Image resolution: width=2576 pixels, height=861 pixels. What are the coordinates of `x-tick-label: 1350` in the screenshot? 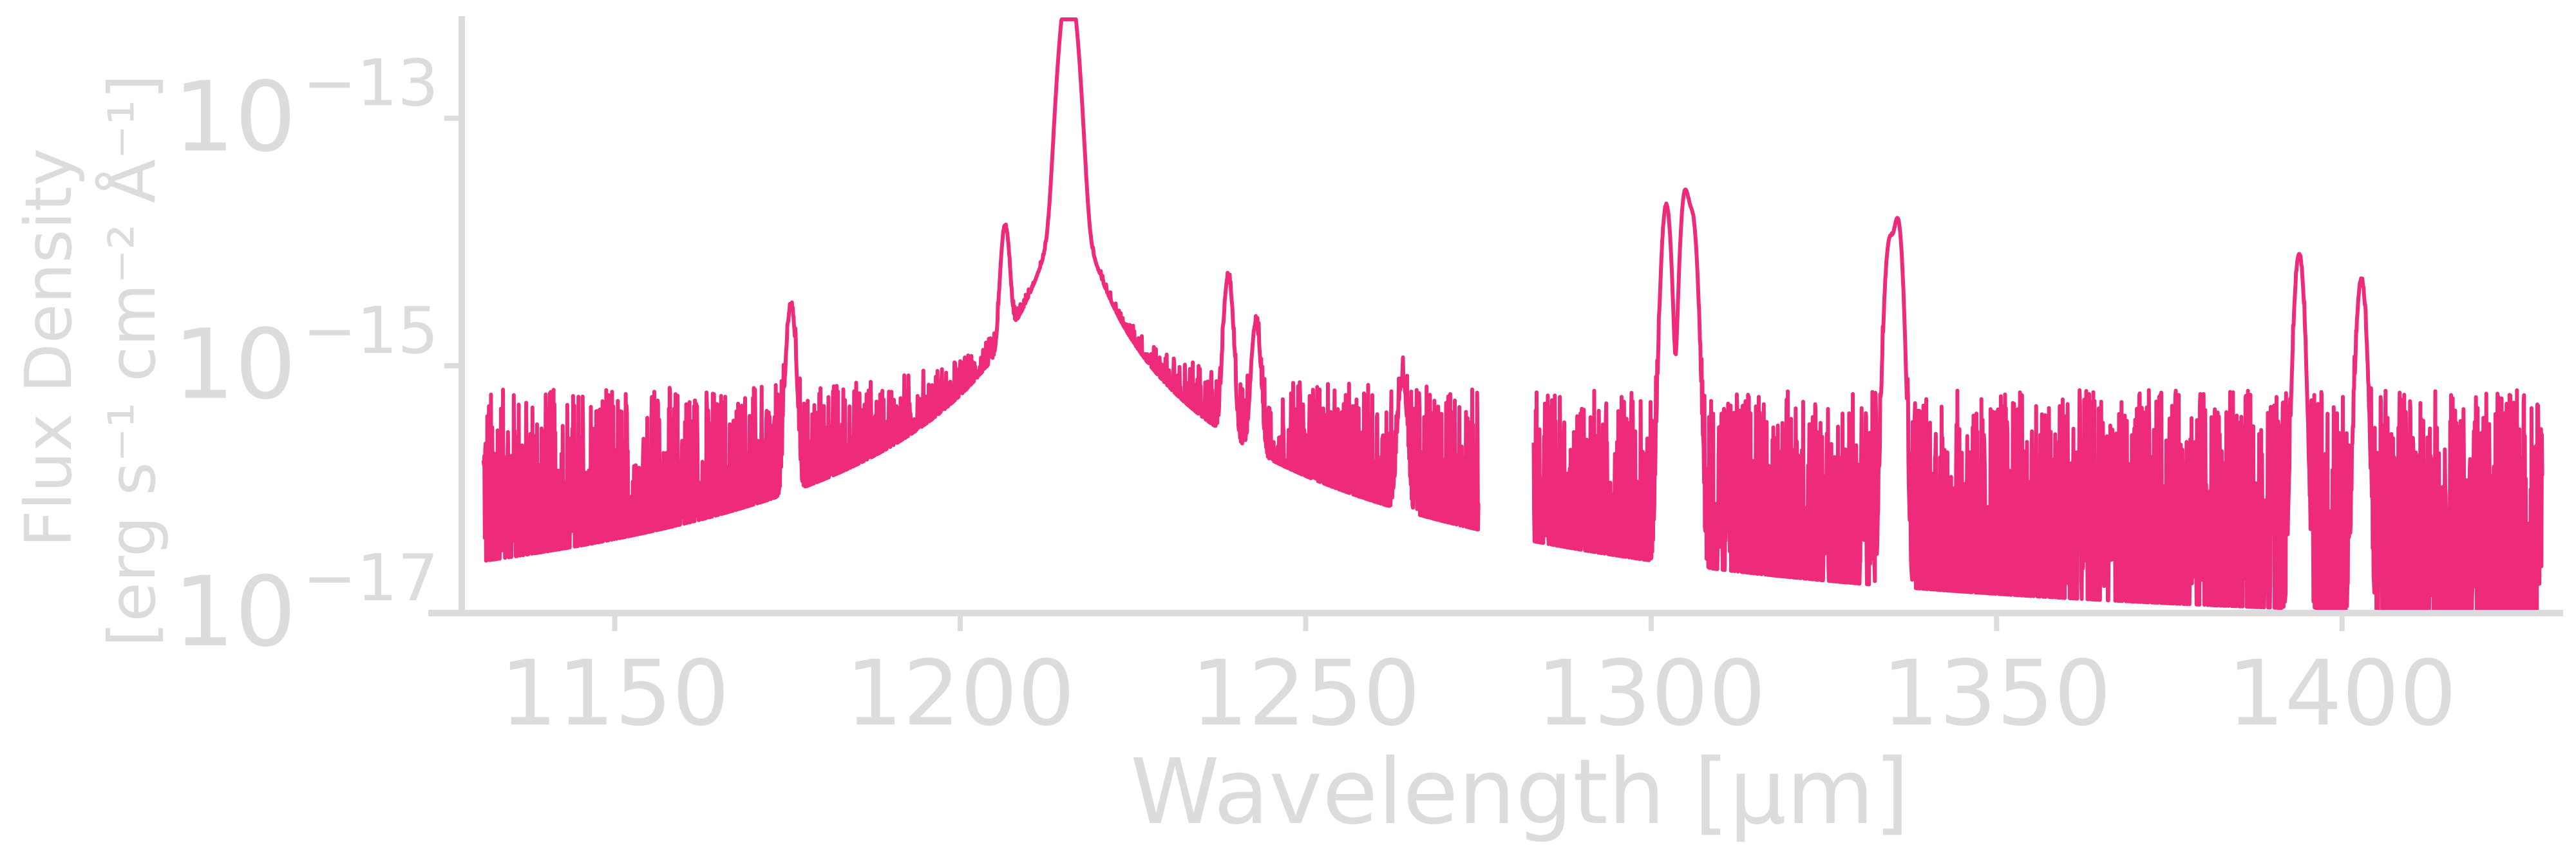 It's located at (1997, 693).